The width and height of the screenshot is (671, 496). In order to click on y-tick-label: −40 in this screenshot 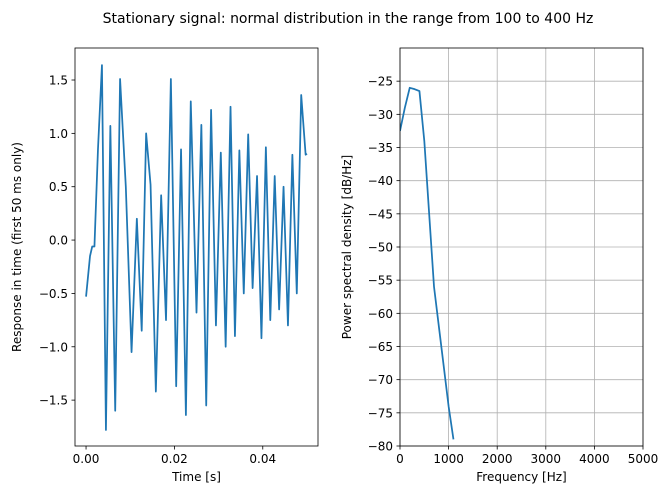, I will do `click(380, 181)`.